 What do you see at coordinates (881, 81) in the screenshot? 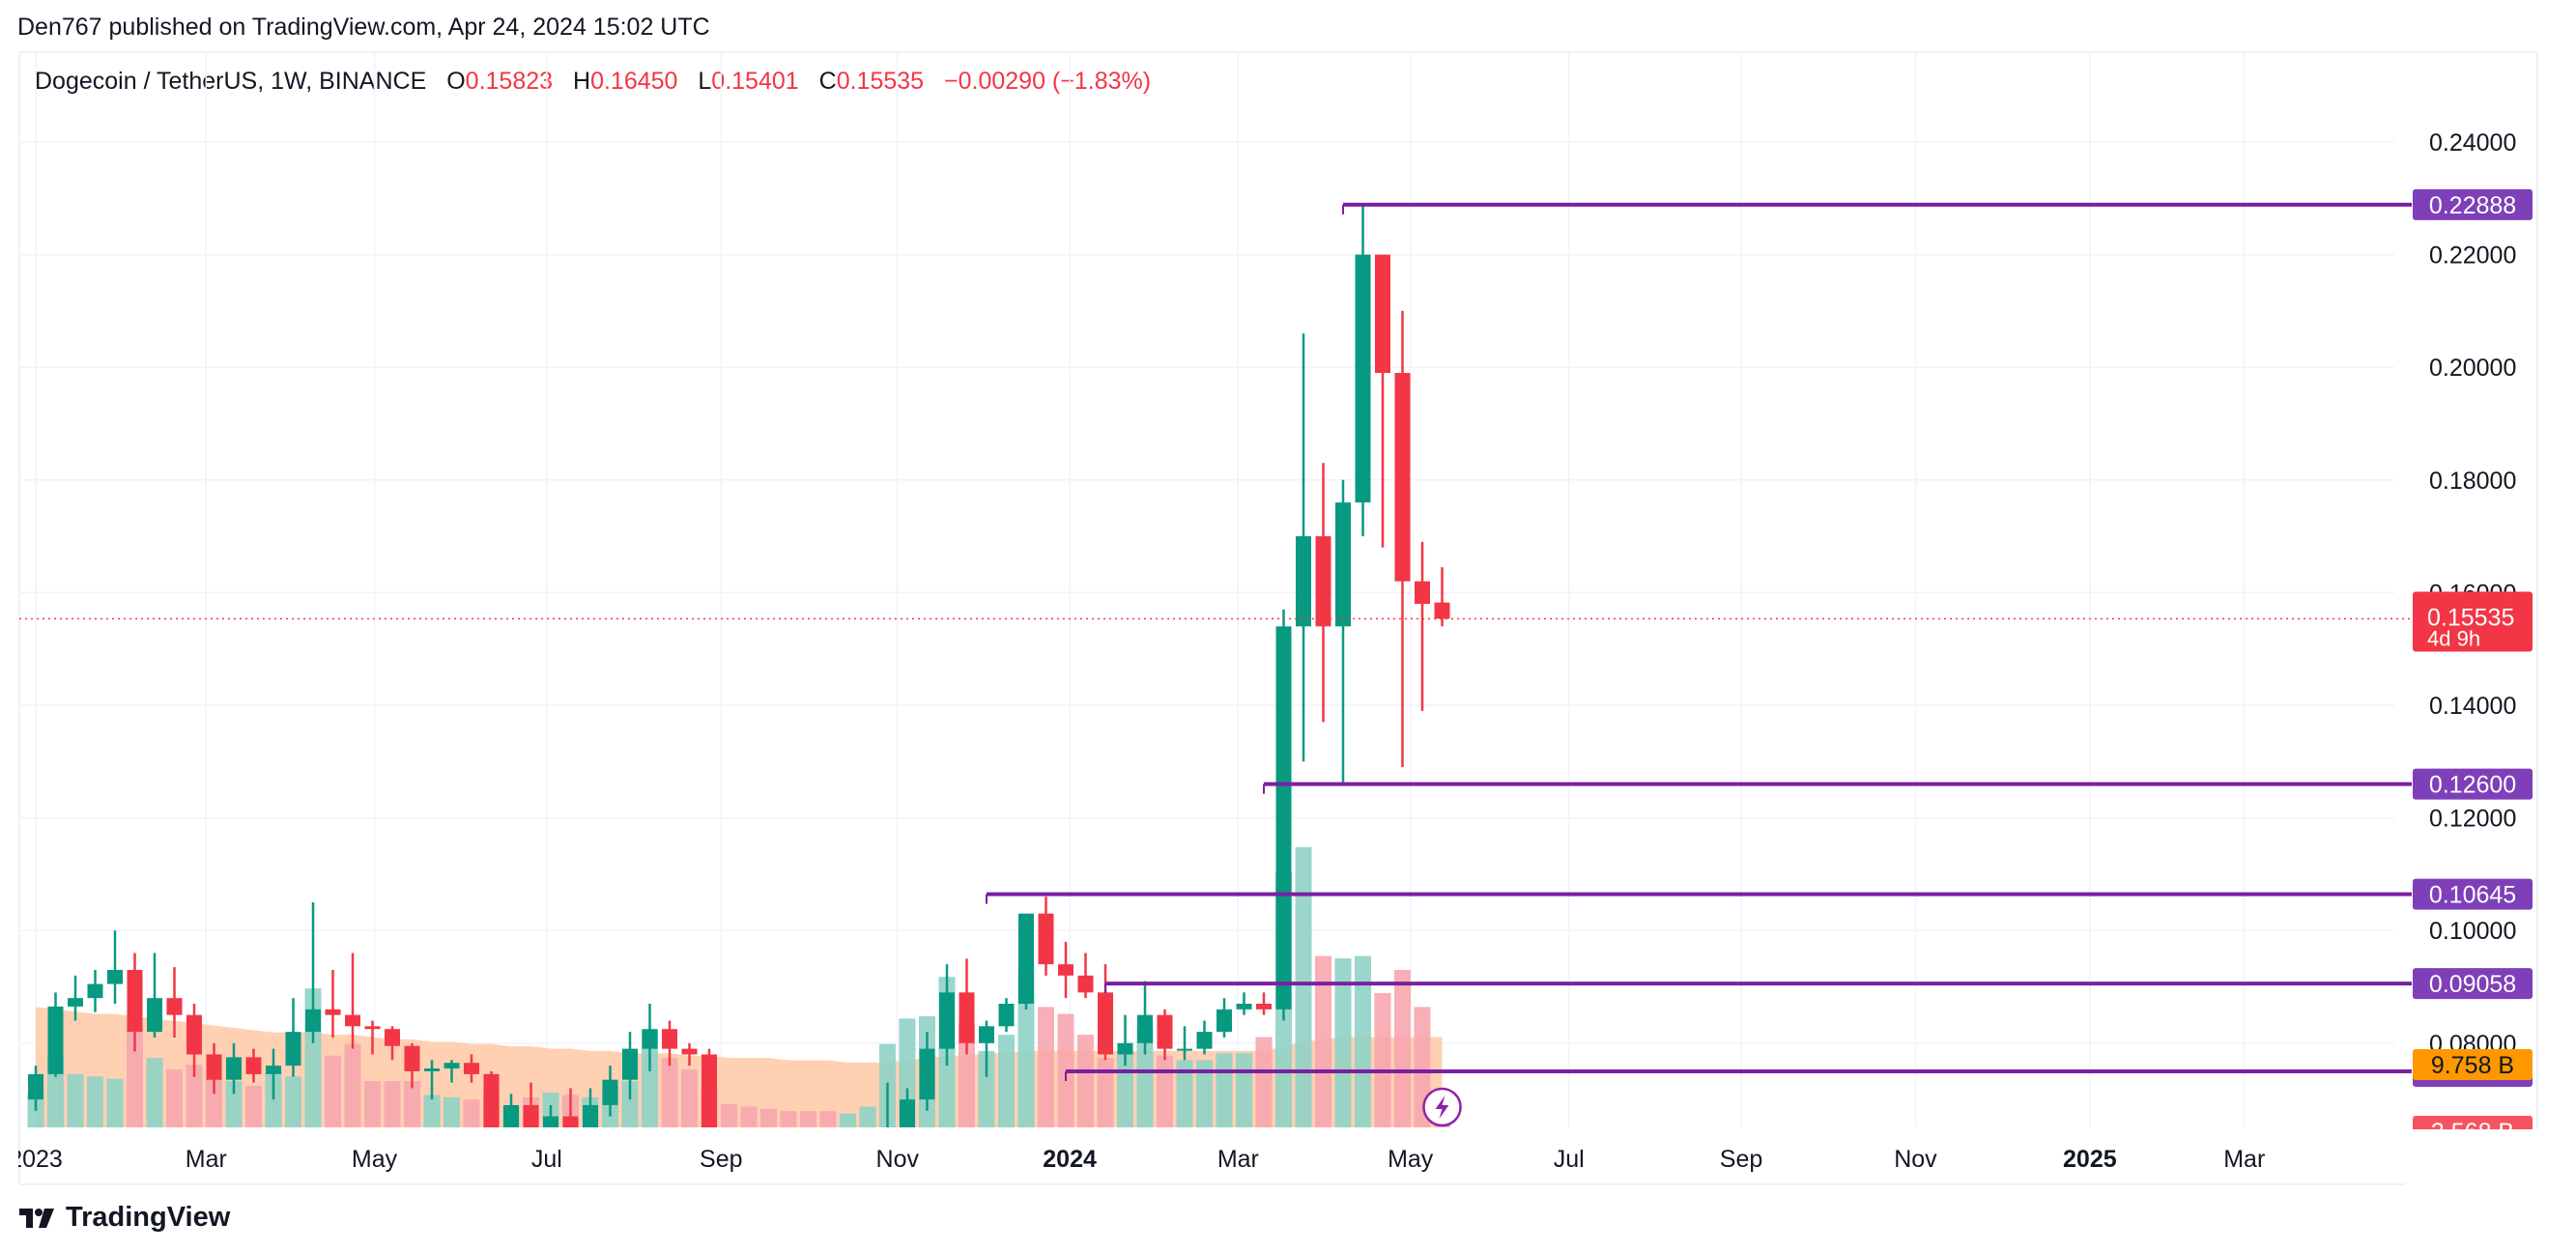
I see `close-value: 0.15535` at bounding box center [881, 81].